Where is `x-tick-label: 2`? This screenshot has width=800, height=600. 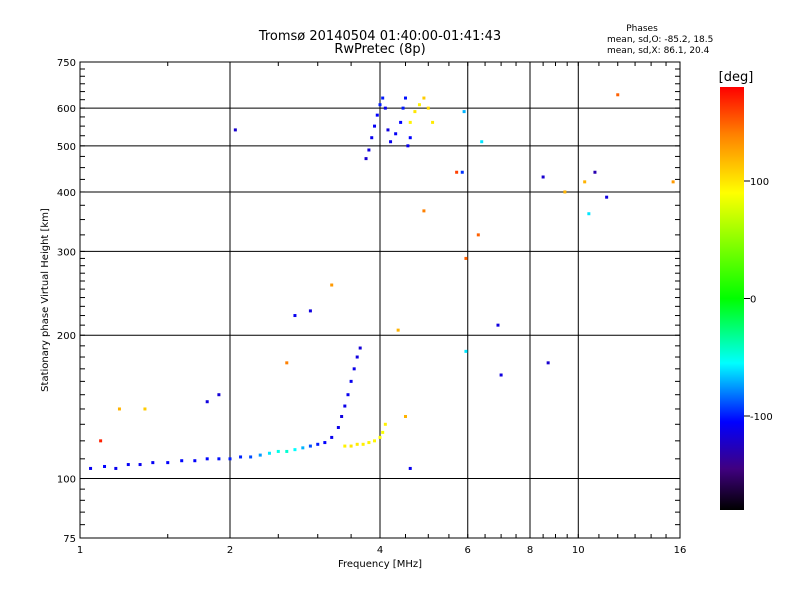
x-tick-label: 2 is located at coordinates (230, 550).